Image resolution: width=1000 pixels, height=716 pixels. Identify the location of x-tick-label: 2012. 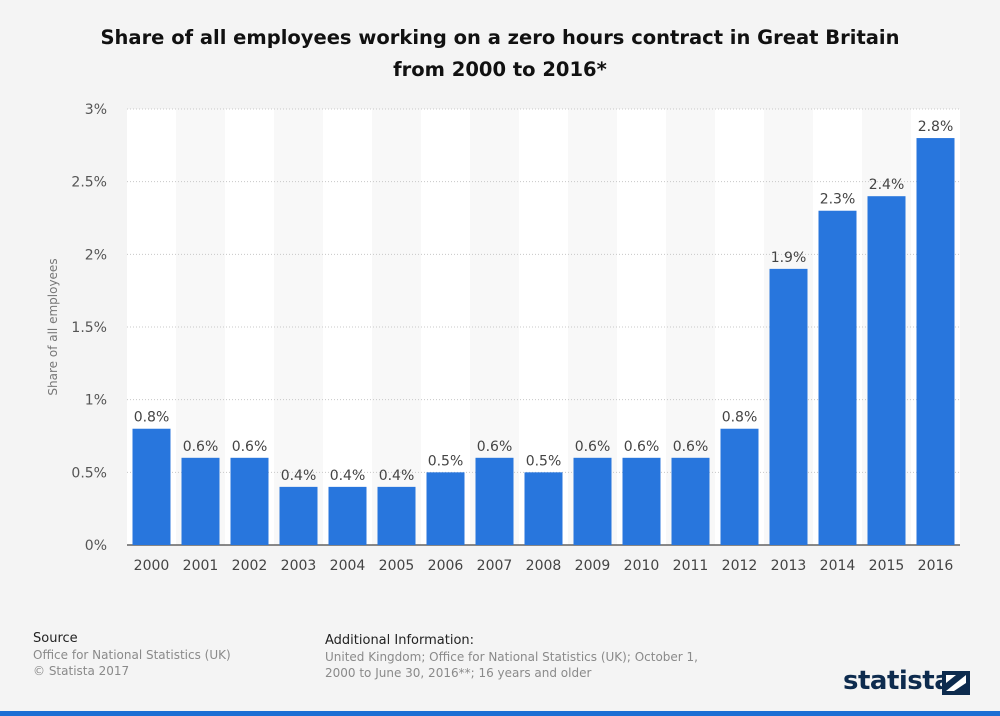
(740, 566).